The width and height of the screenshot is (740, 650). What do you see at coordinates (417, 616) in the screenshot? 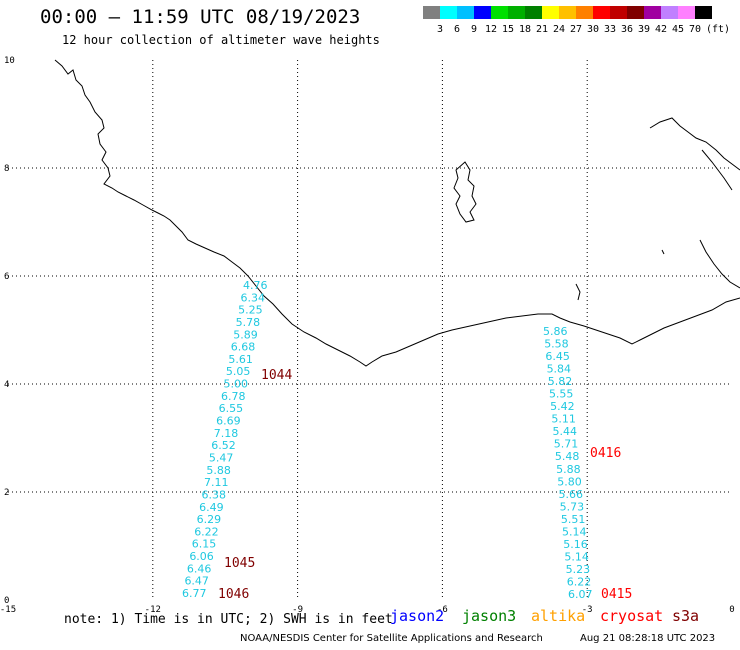
I see `satellite-jason2: jason2` at bounding box center [417, 616].